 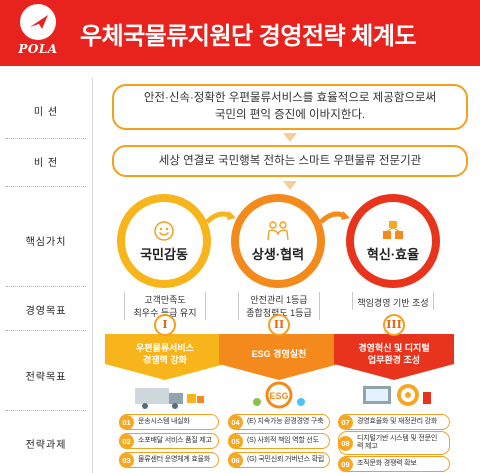 What do you see at coordinates (278, 241) in the screenshot?
I see `core-value-2: 상생·협력` at bounding box center [278, 241].